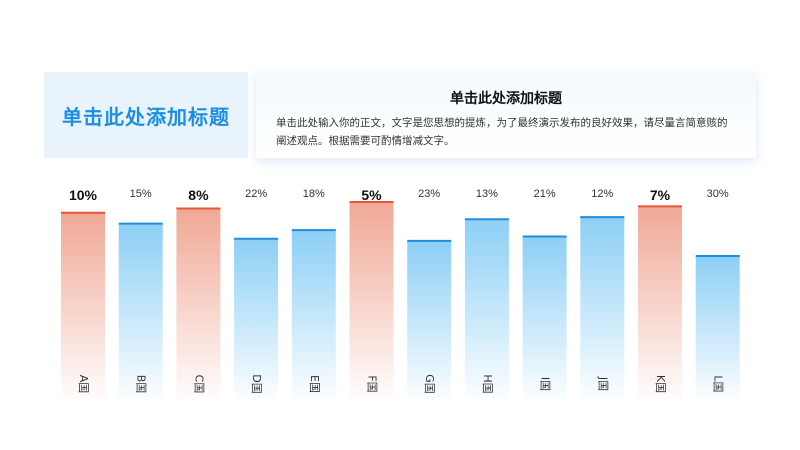 The image size is (800, 450). Describe the element at coordinates (602, 194) in the screenshot. I see `value-label: 12%` at that location.